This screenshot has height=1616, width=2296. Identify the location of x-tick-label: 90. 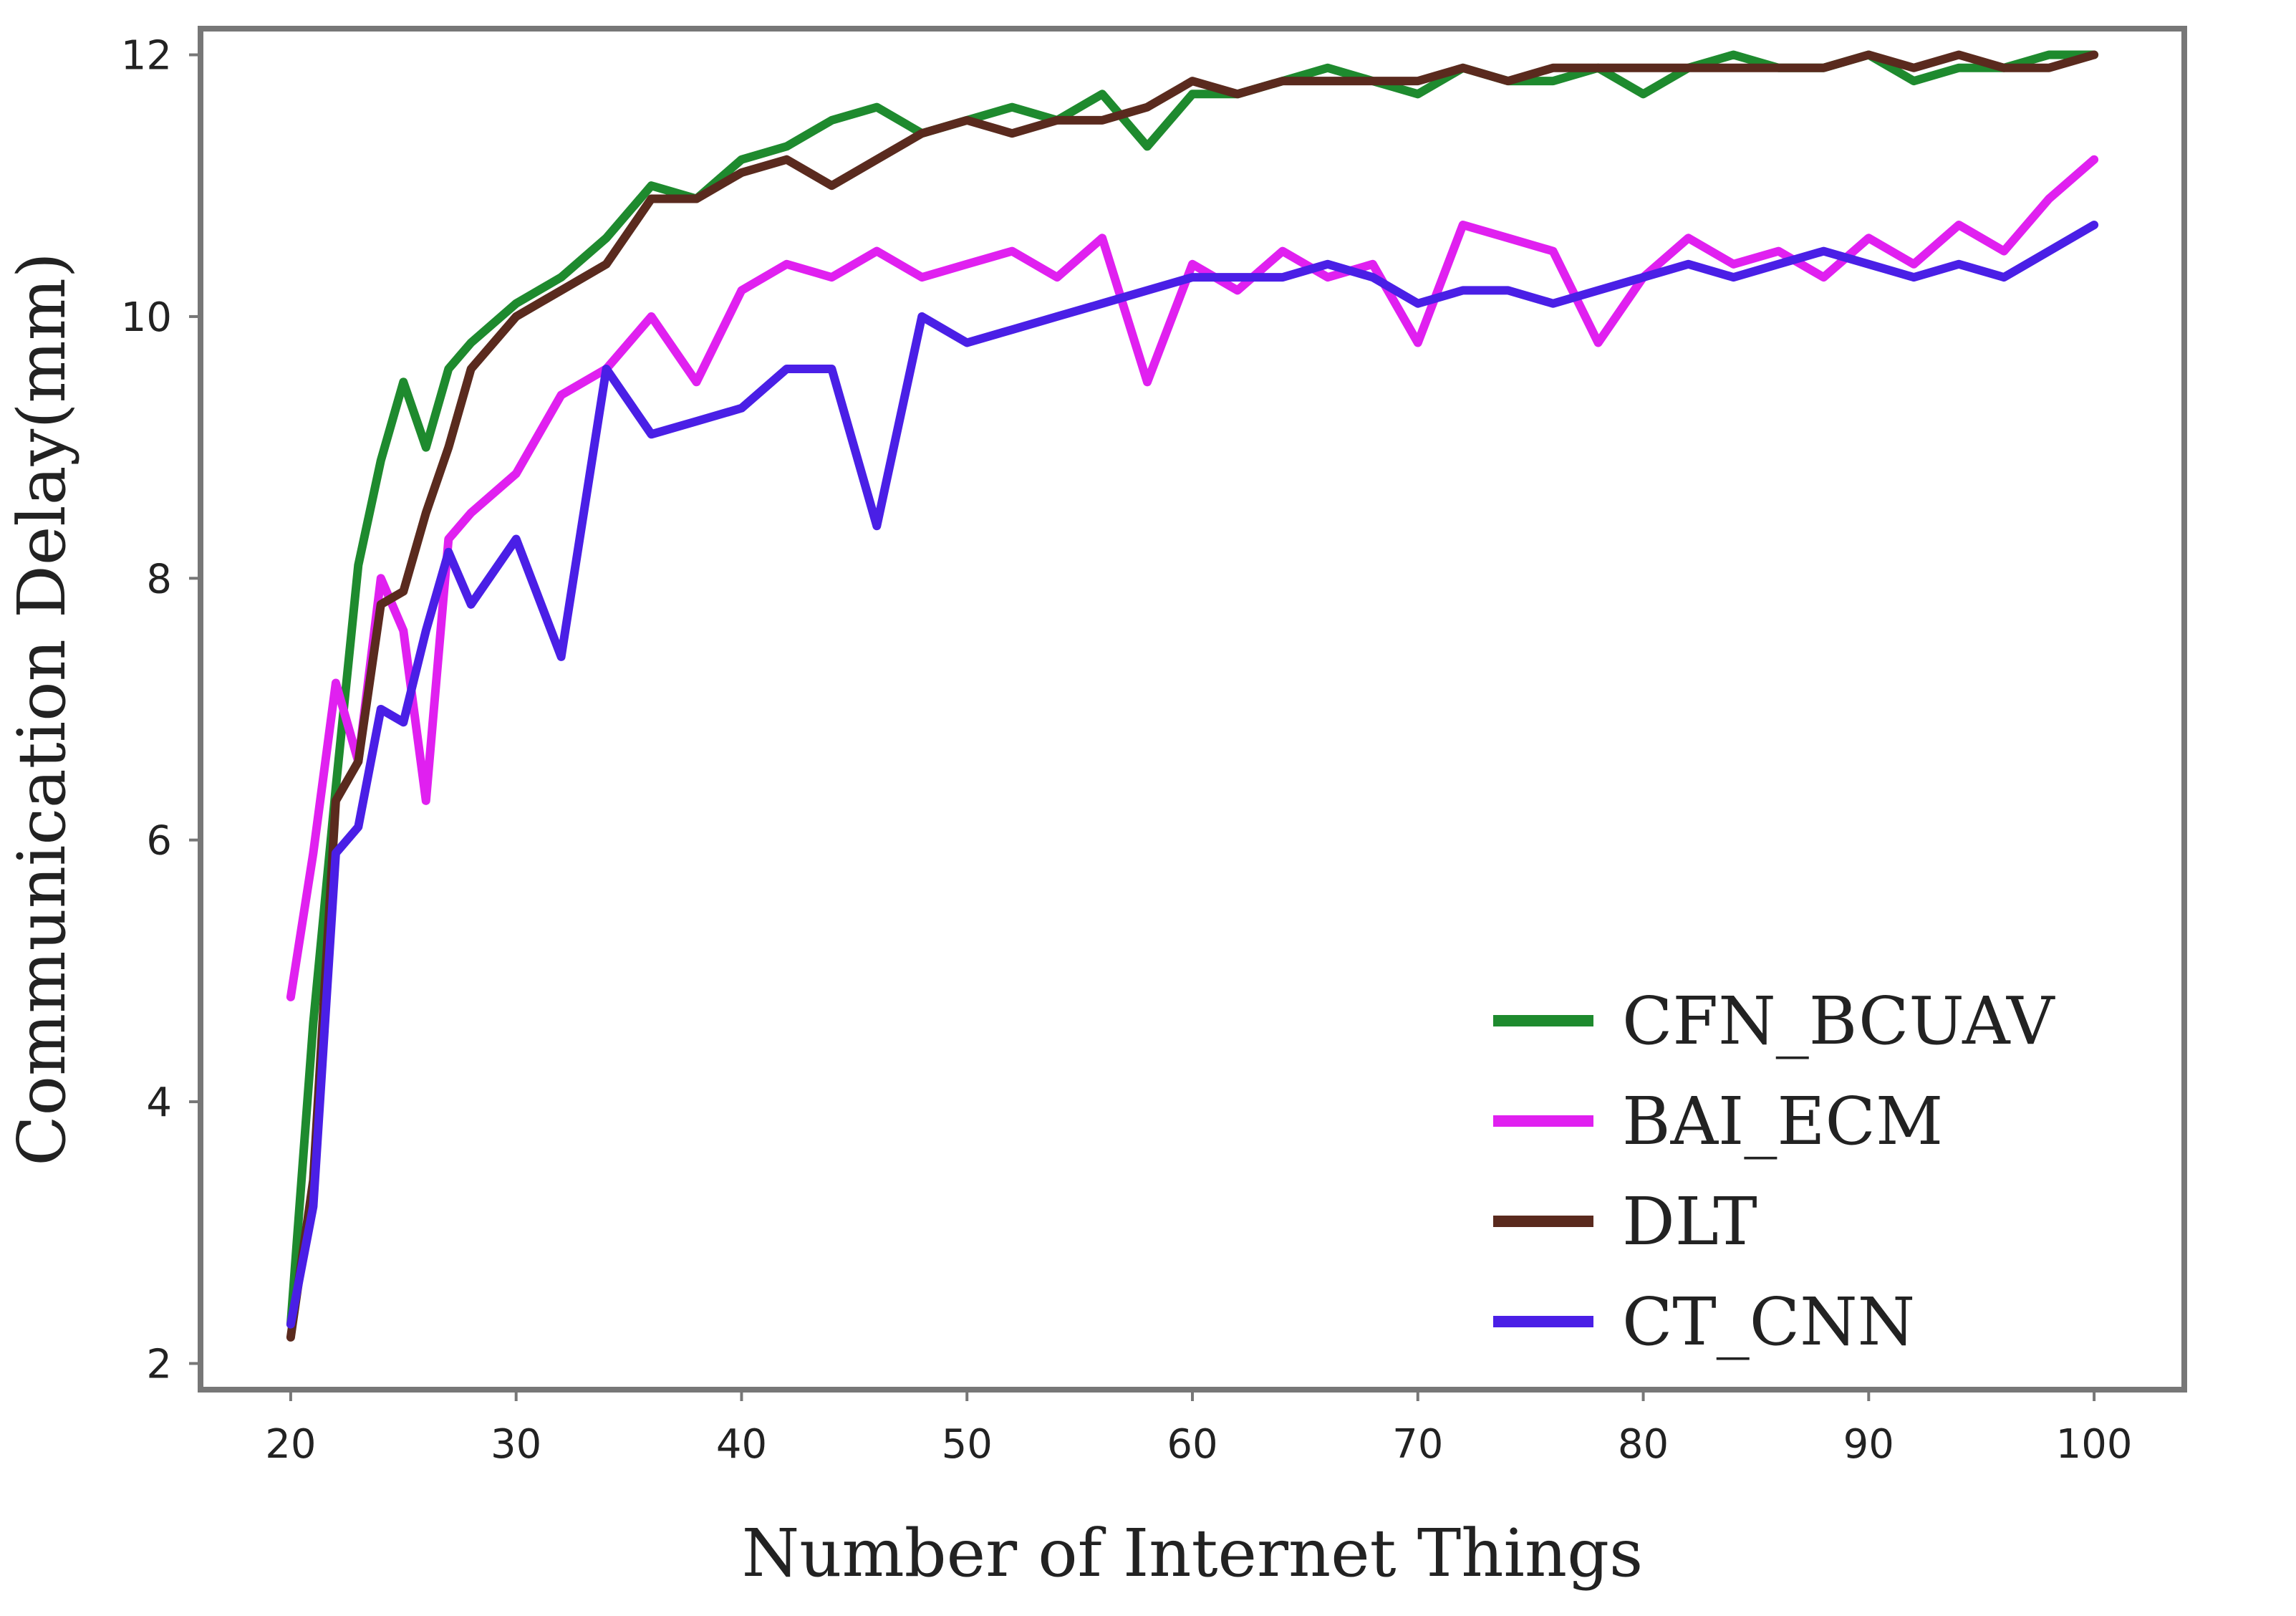
(1868, 1444).